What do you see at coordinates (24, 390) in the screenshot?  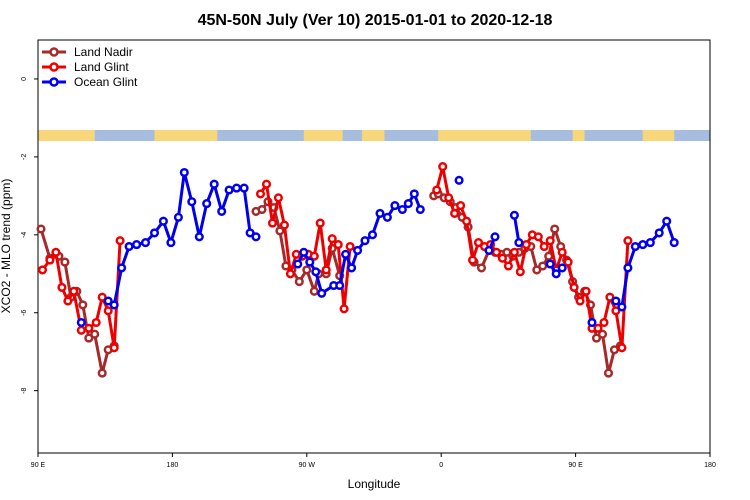 I see `y-tick-label: -8` at bounding box center [24, 390].